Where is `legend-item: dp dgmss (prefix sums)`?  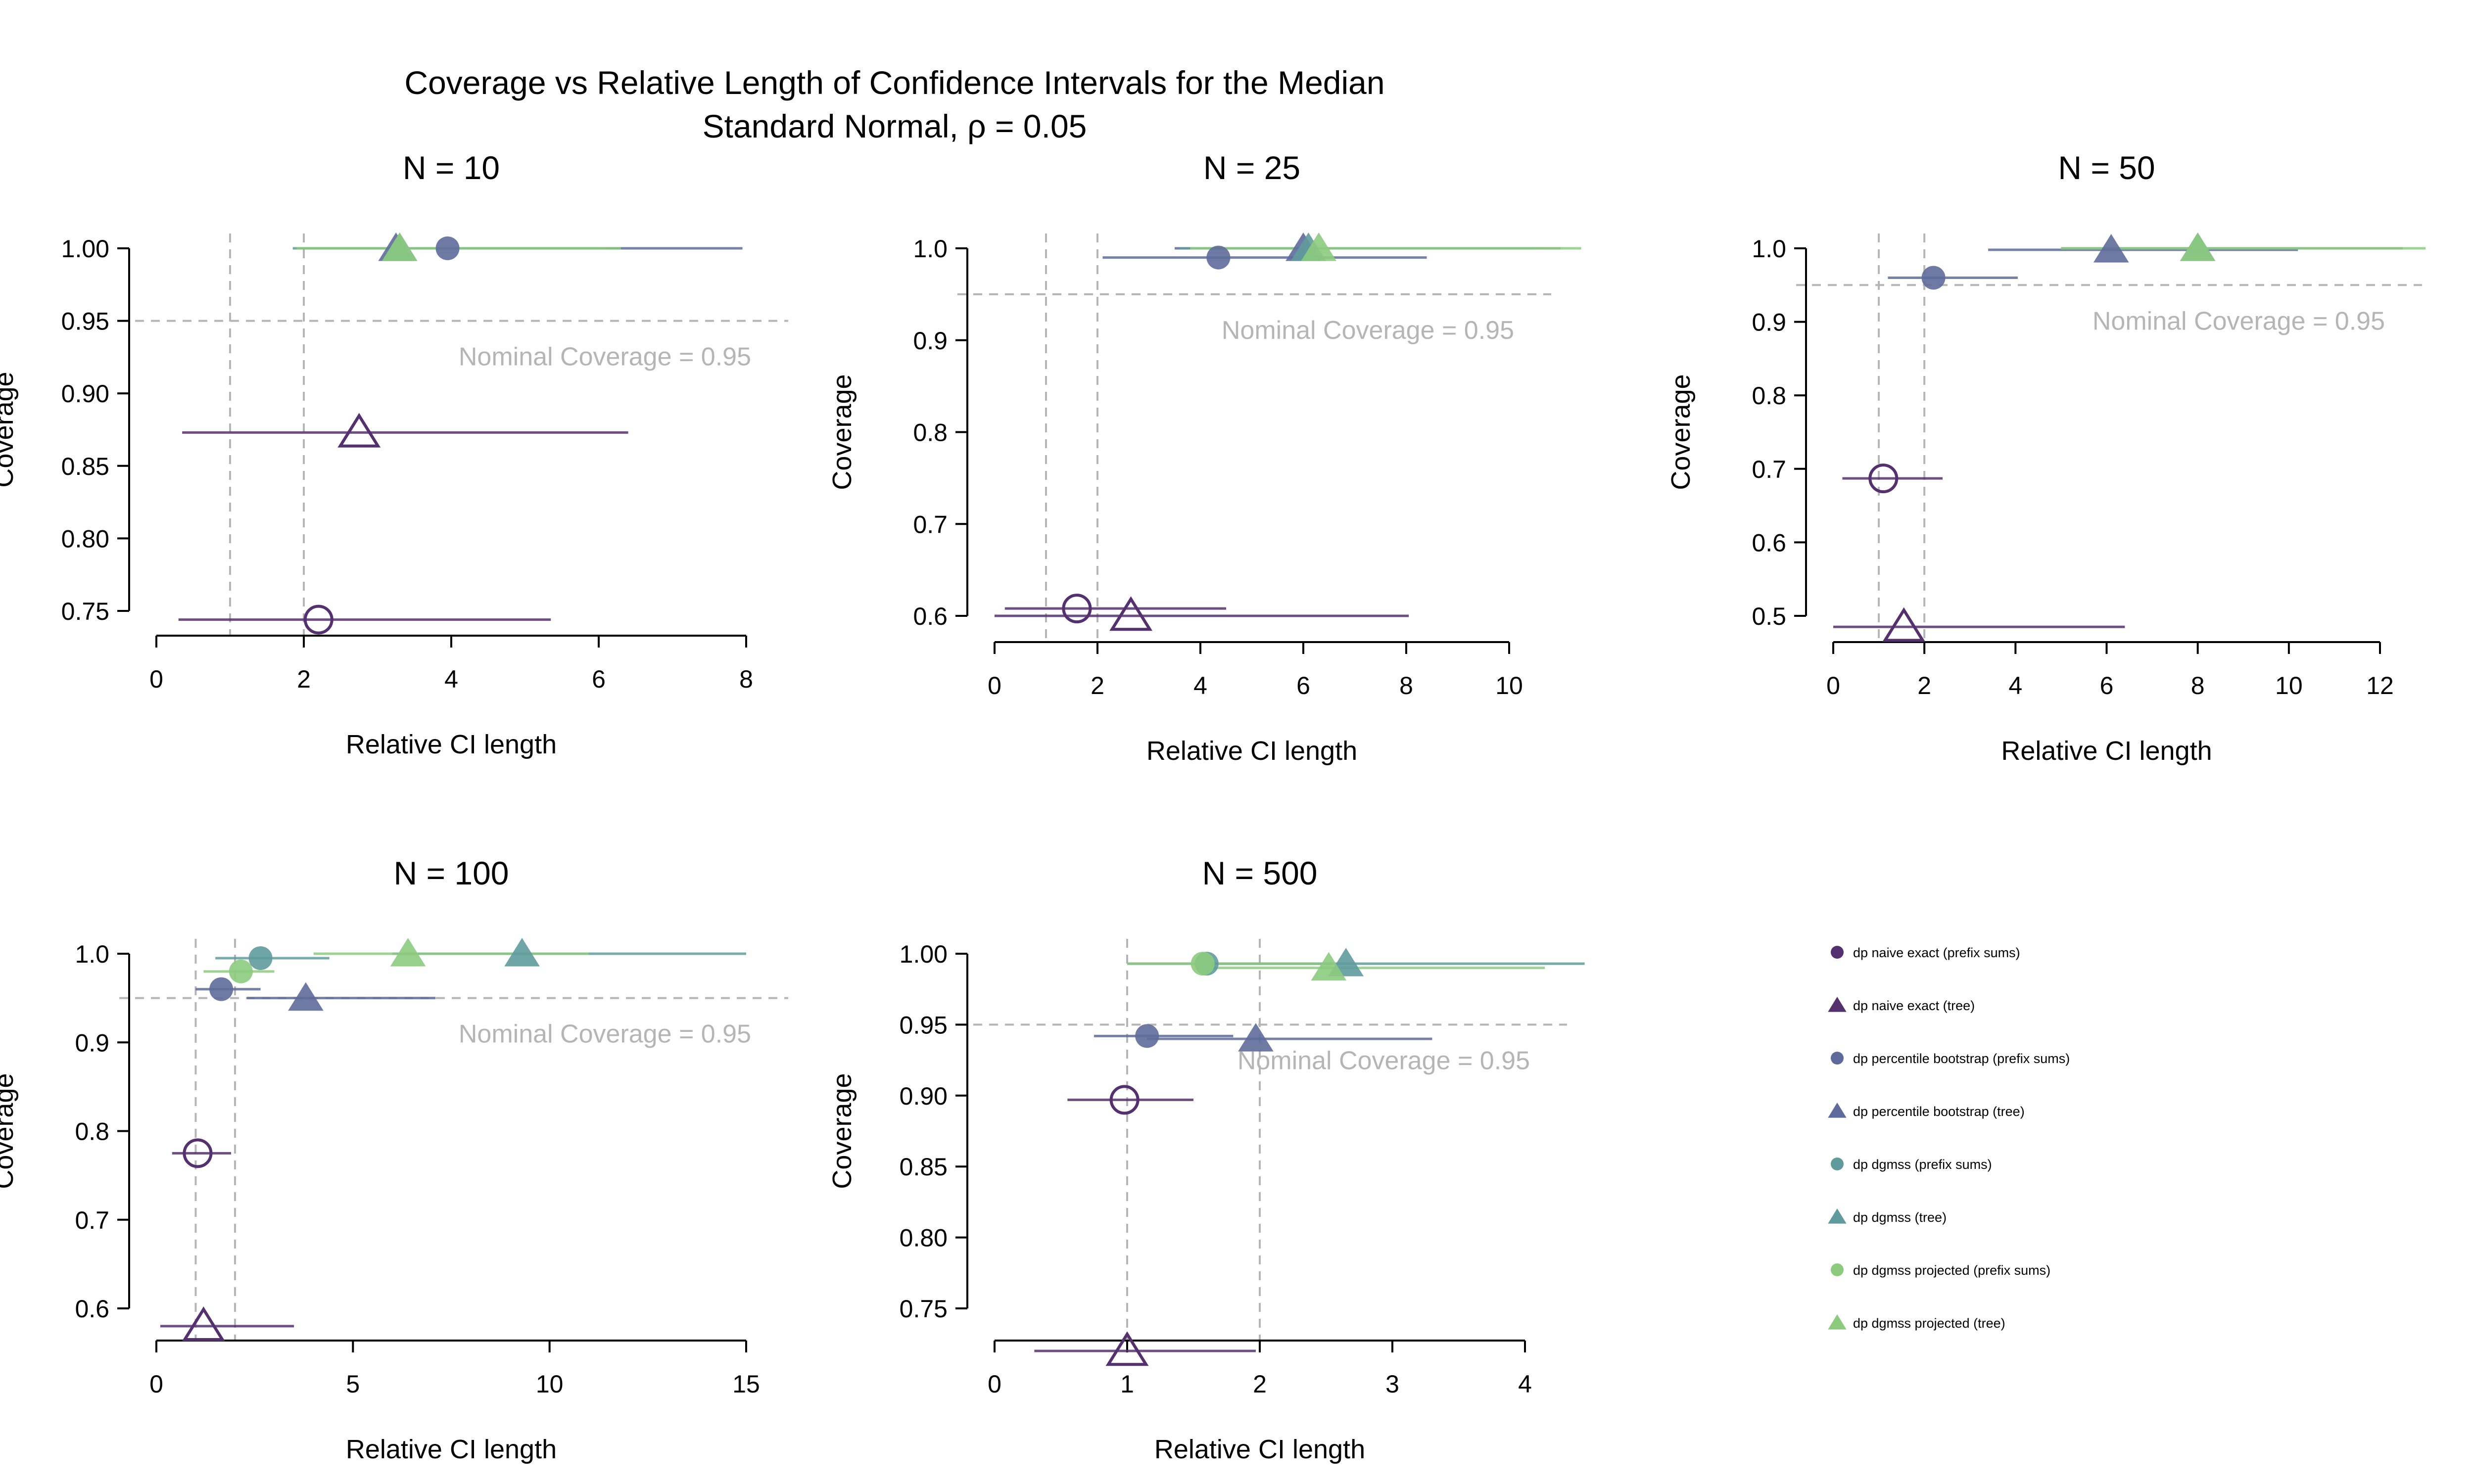
legend-item: dp dgmss (prefix sums) is located at coordinates (1912, 1164).